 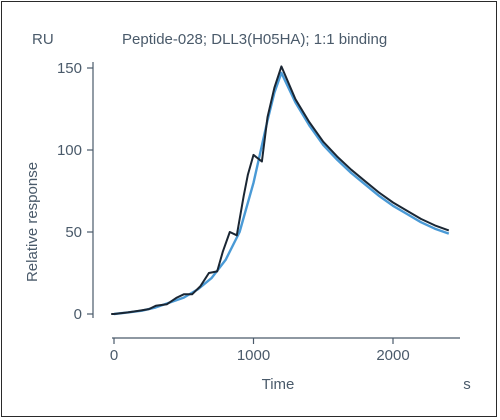 What do you see at coordinates (254, 39) in the screenshot?
I see `chart-title: Peptide-028; DLL3(H05HA); 1:1 binding` at bounding box center [254, 39].